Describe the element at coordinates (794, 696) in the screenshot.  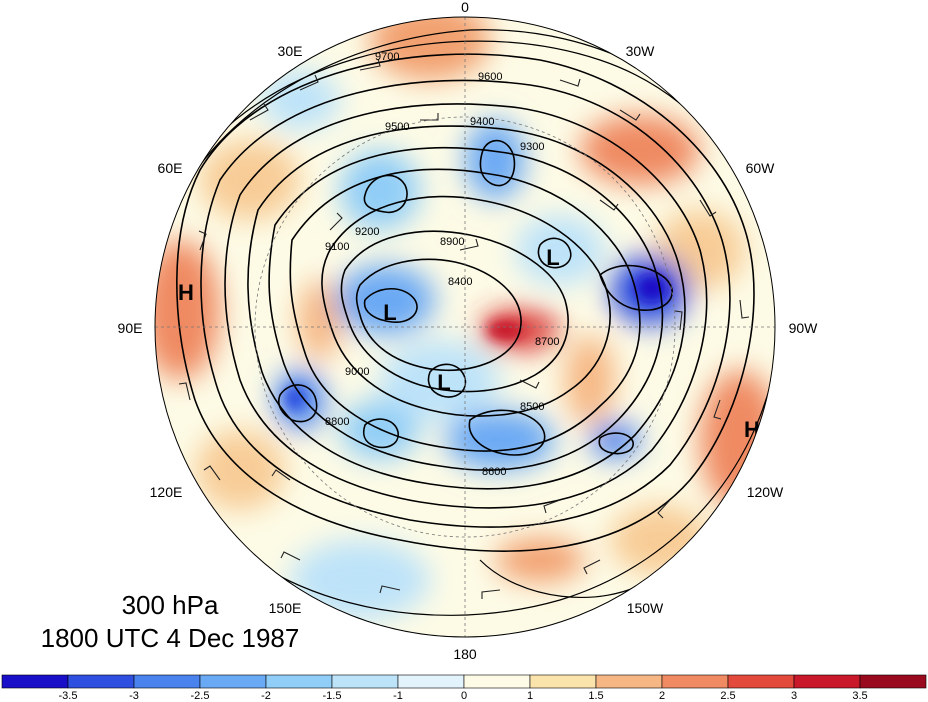
I see `colorbar-tick-label: 3` at that location.